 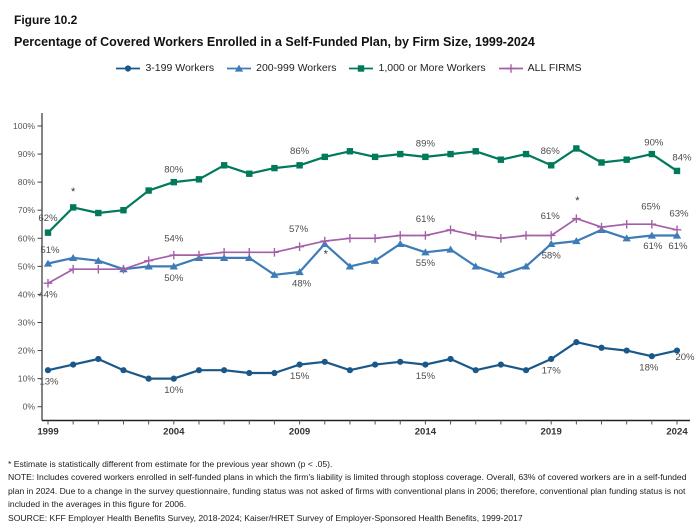 What do you see at coordinates (48, 218) in the screenshot?
I see `value-label-1-000-or-more-workers-1999: 62%` at bounding box center [48, 218].